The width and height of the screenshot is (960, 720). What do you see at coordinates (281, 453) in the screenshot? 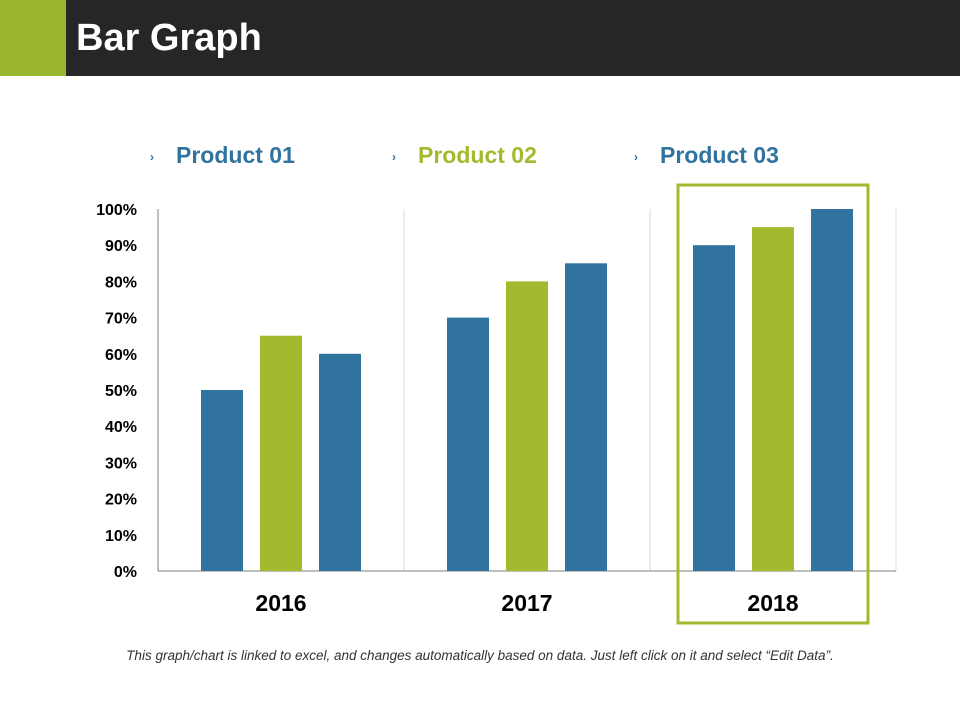
I see `bar-product-02-2016` at bounding box center [281, 453].